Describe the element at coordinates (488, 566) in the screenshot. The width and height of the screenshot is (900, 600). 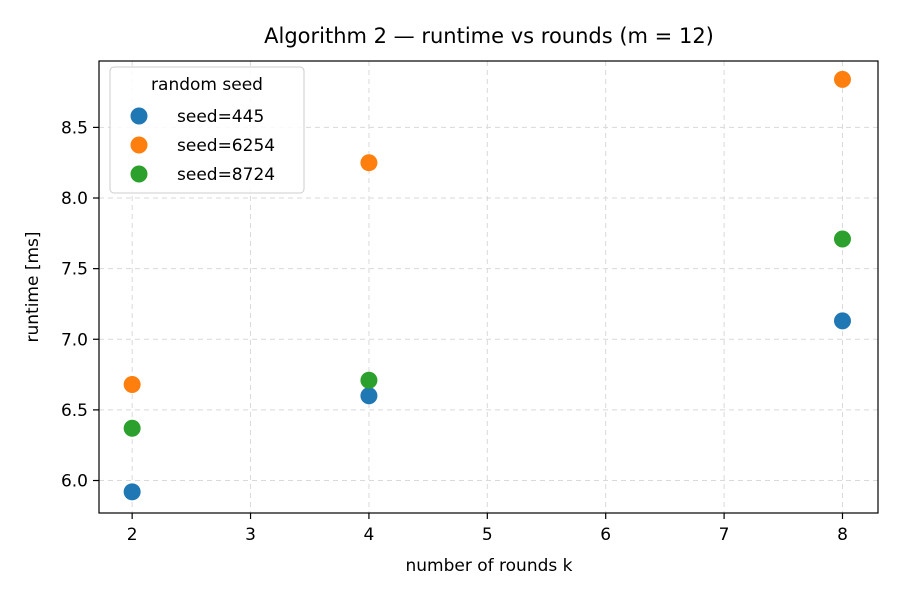
I see `x-axis-label: number of rounds k` at that location.